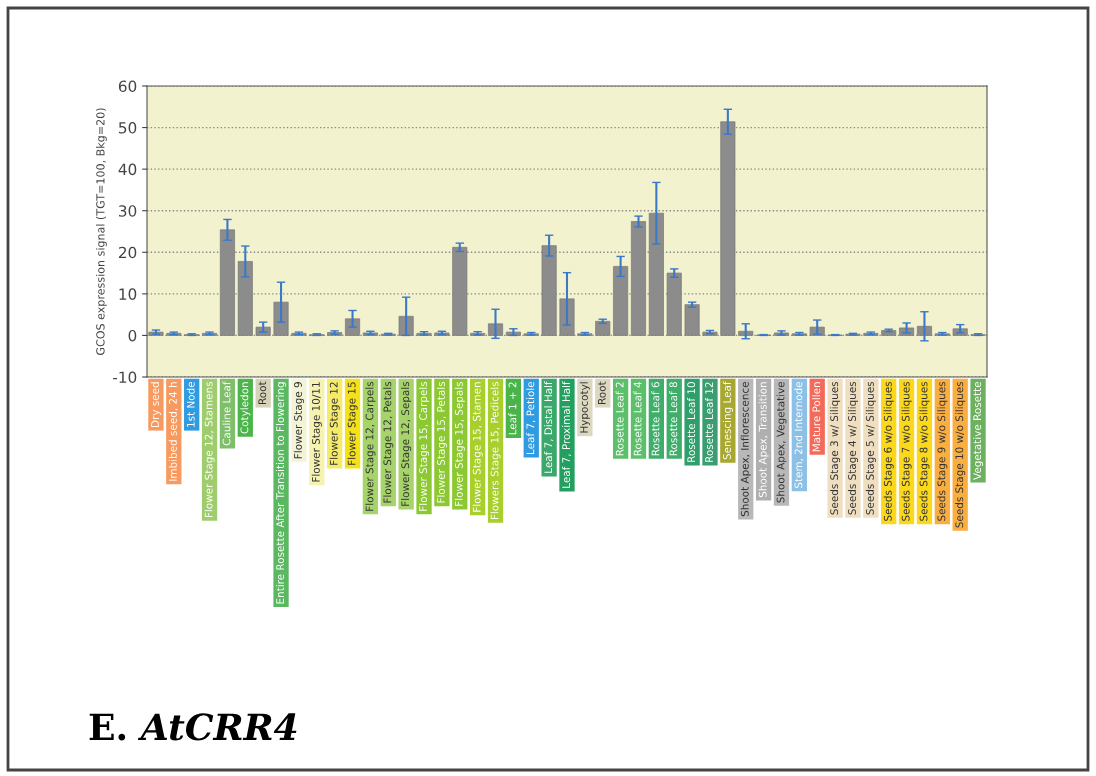  I want to click on x-tick-label: Flower Stage 15, Stamen, so click(477, 447).